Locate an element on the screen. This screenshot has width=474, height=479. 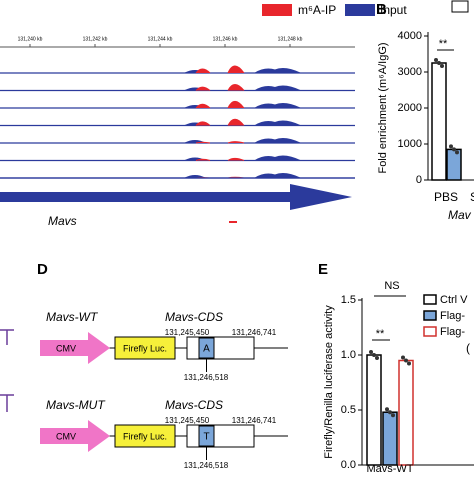
y-tick-label: 0.0 is located at coordinates (348, 465).